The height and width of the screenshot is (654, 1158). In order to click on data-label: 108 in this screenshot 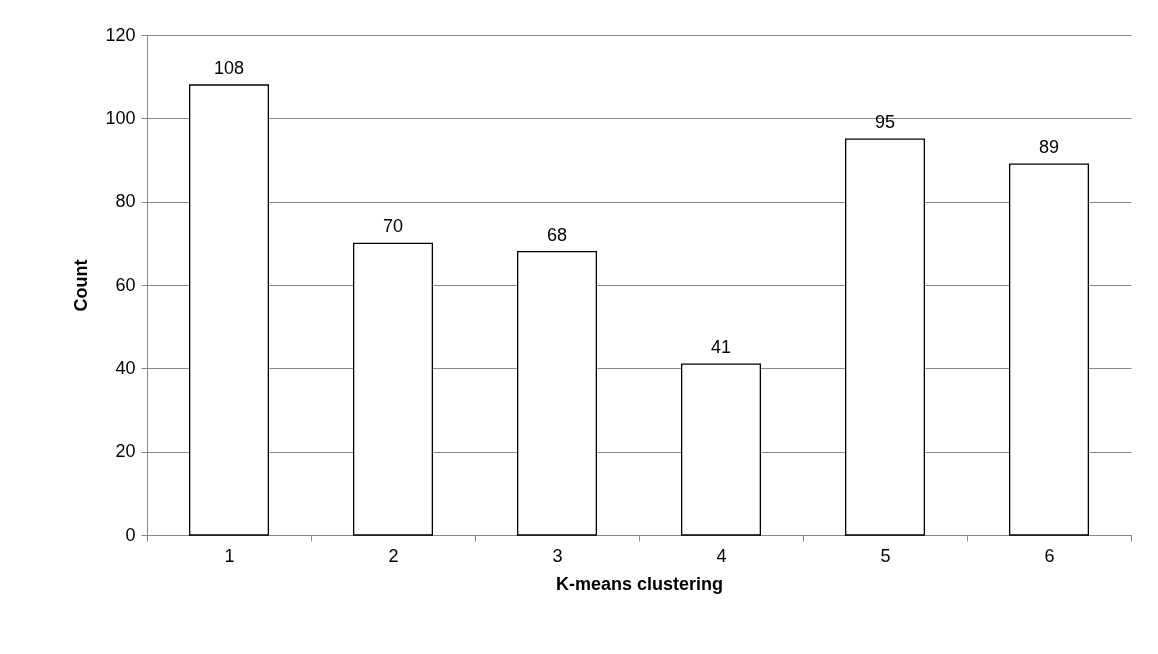, I will do `click(229, 68)`.